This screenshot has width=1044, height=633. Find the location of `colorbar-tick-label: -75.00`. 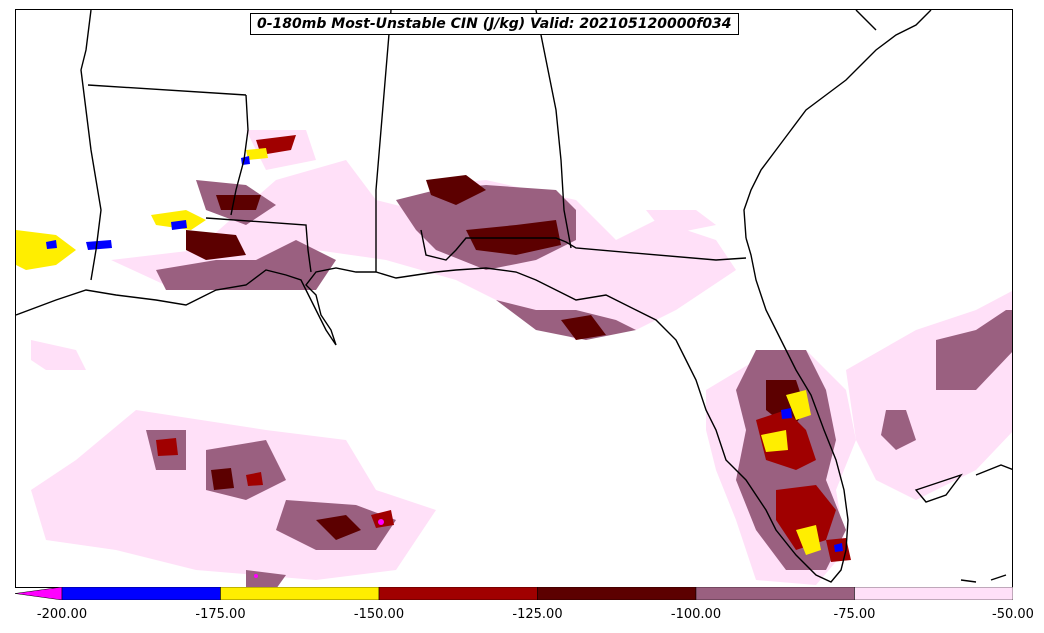

colorbar-tick-label: -75.00 is located at coordinates (854, 614).